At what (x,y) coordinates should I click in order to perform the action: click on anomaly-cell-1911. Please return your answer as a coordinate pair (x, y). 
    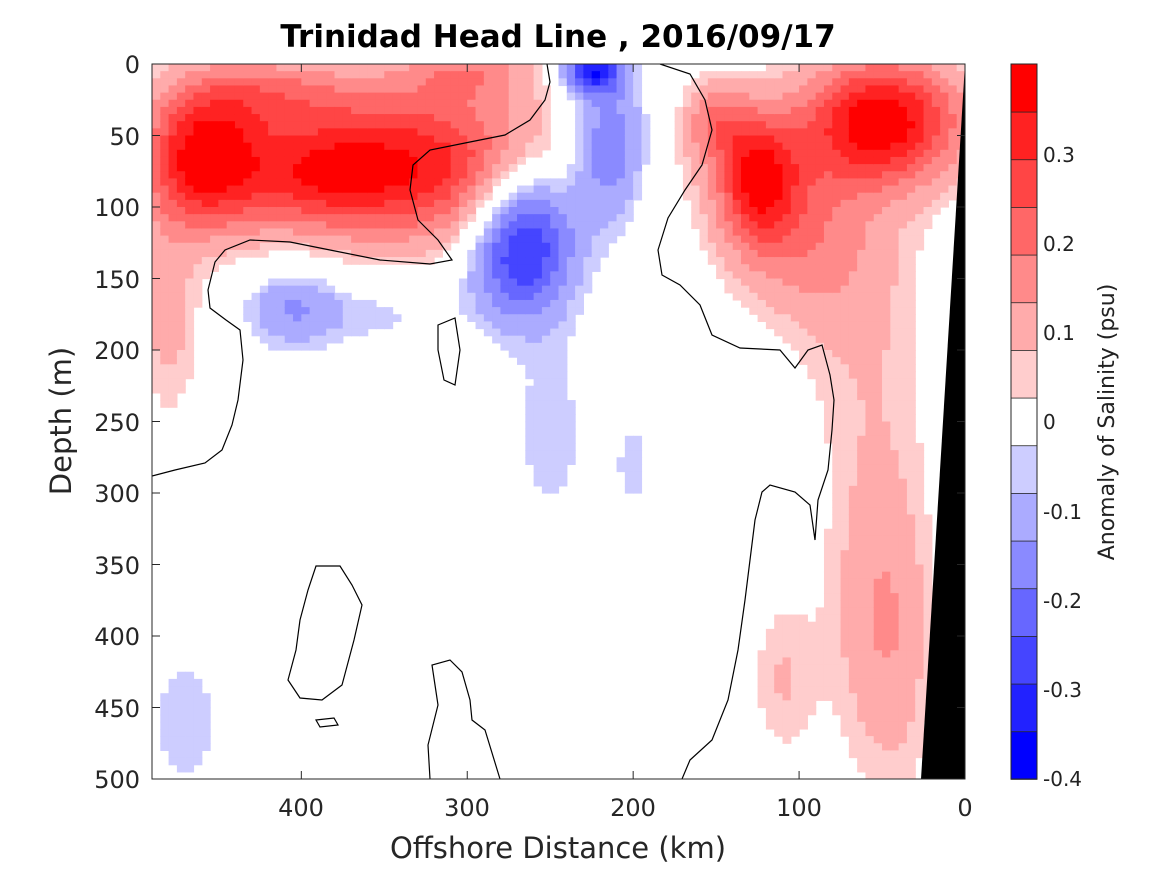
    Looking at the image, I should click on (588, 68).